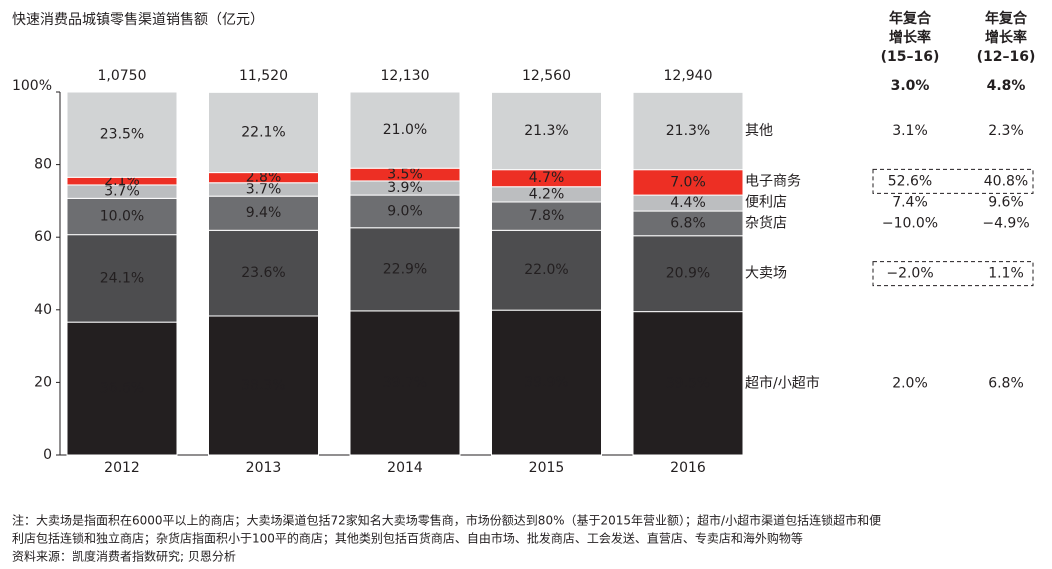 The height and width of the screenshot is (569, 1052). Describe the element at coordinates (759, 131) in the screenshot. I see `legend-label: 其他` at that location.